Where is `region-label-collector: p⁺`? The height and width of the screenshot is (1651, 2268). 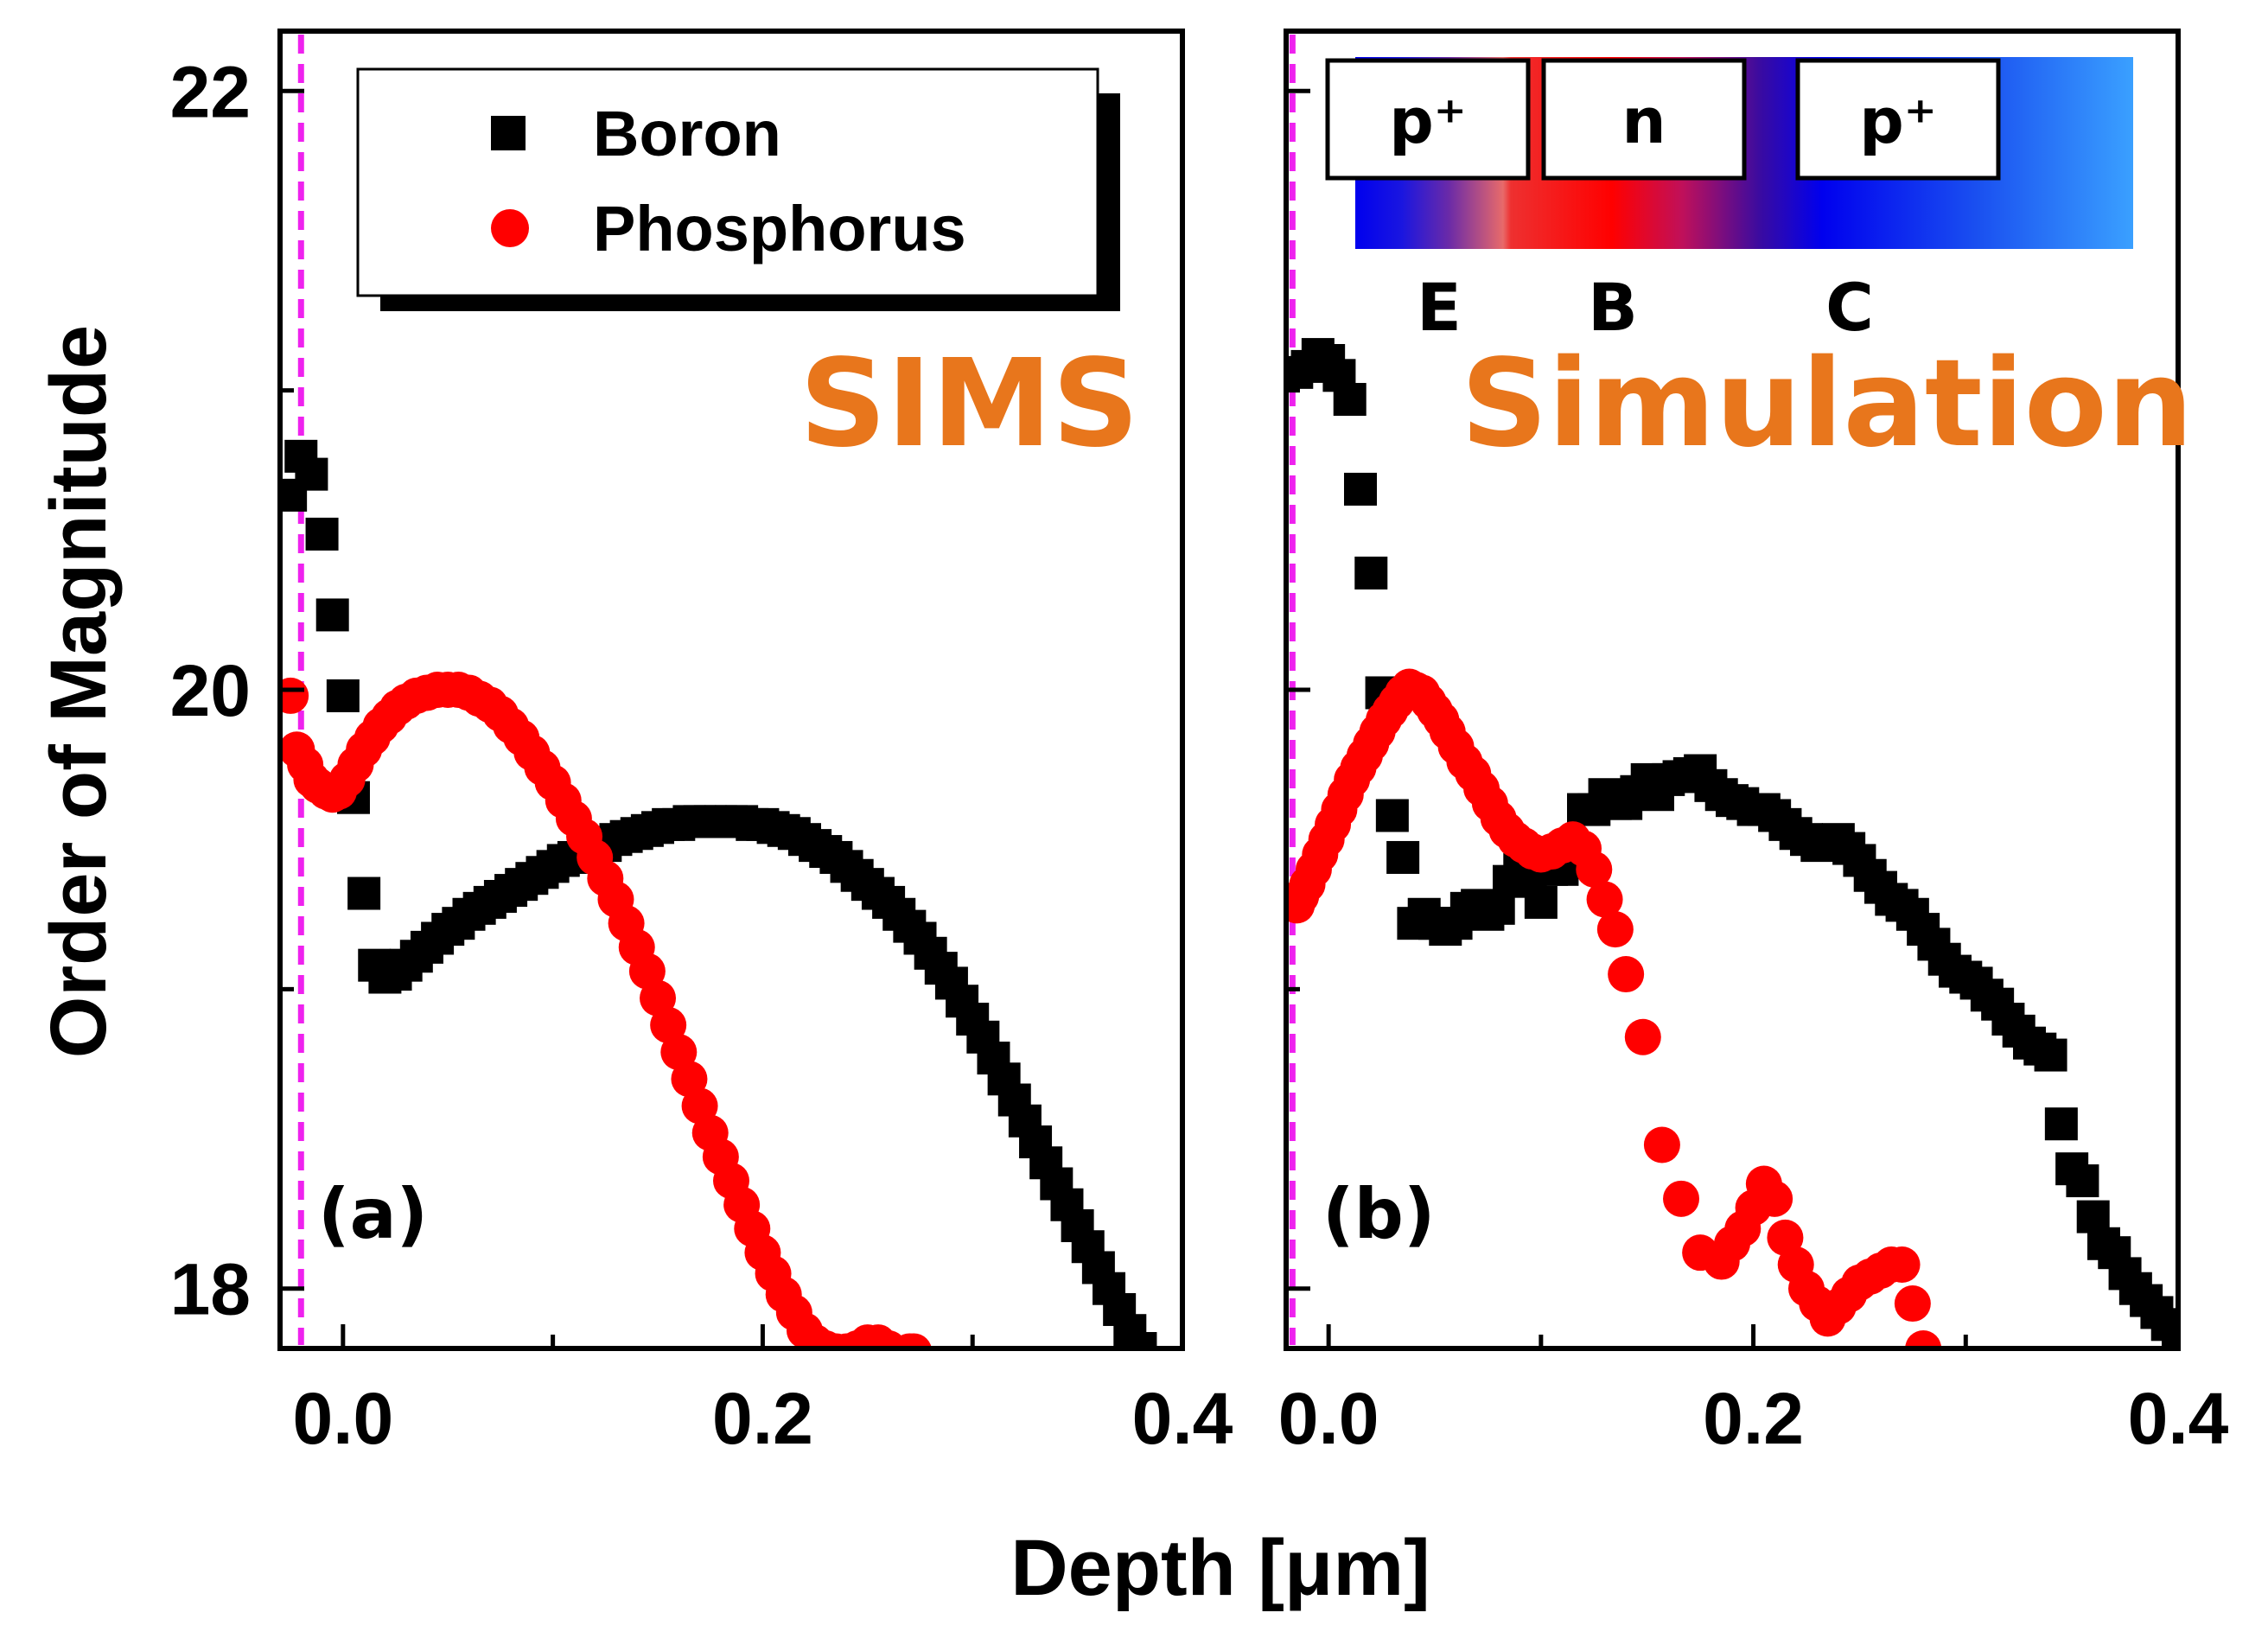
region-label-collector: p⁺ is located at coordinates (1898, 121).